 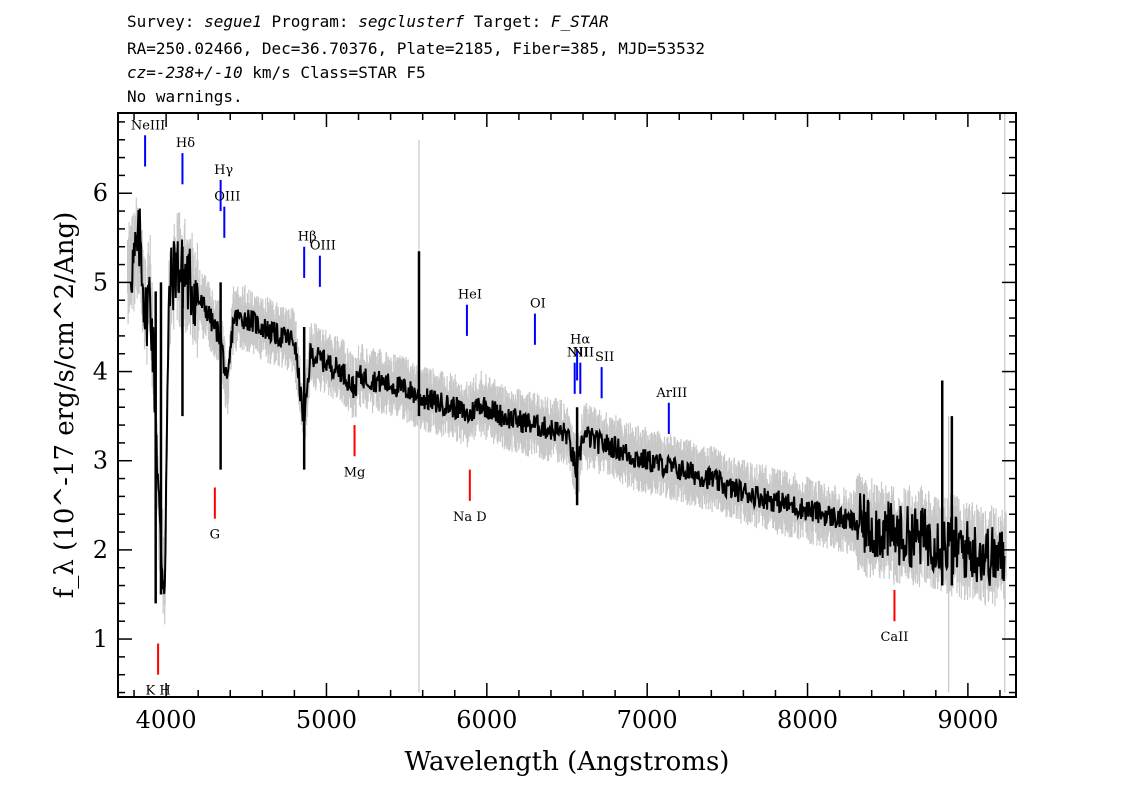 I want to click on survey-prefix: Survey:, so click(x=166, y=21).